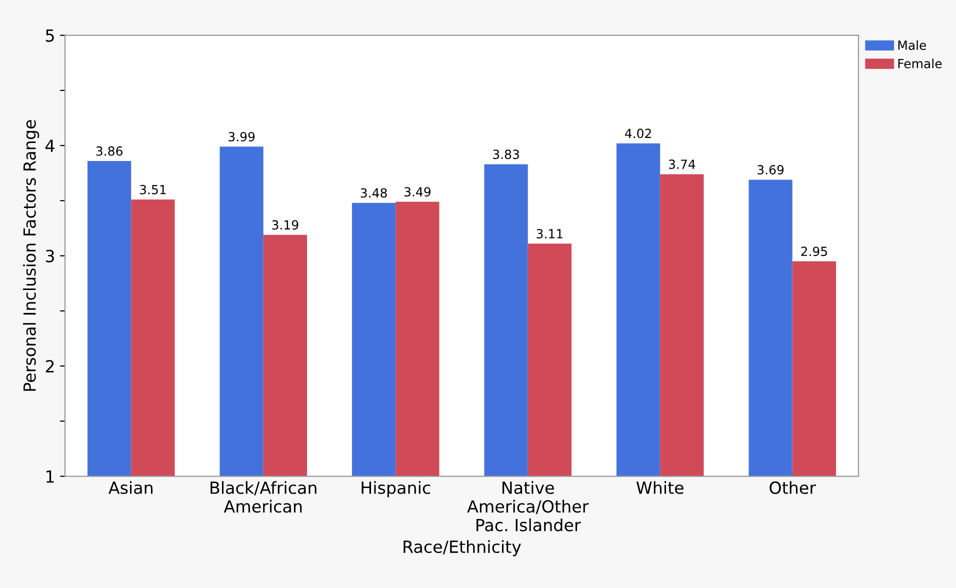  What do you see at coordinates (396, 489) in the screenshot?
I see `x-tick-label: Hispanic` at bounding box center [396, 489].